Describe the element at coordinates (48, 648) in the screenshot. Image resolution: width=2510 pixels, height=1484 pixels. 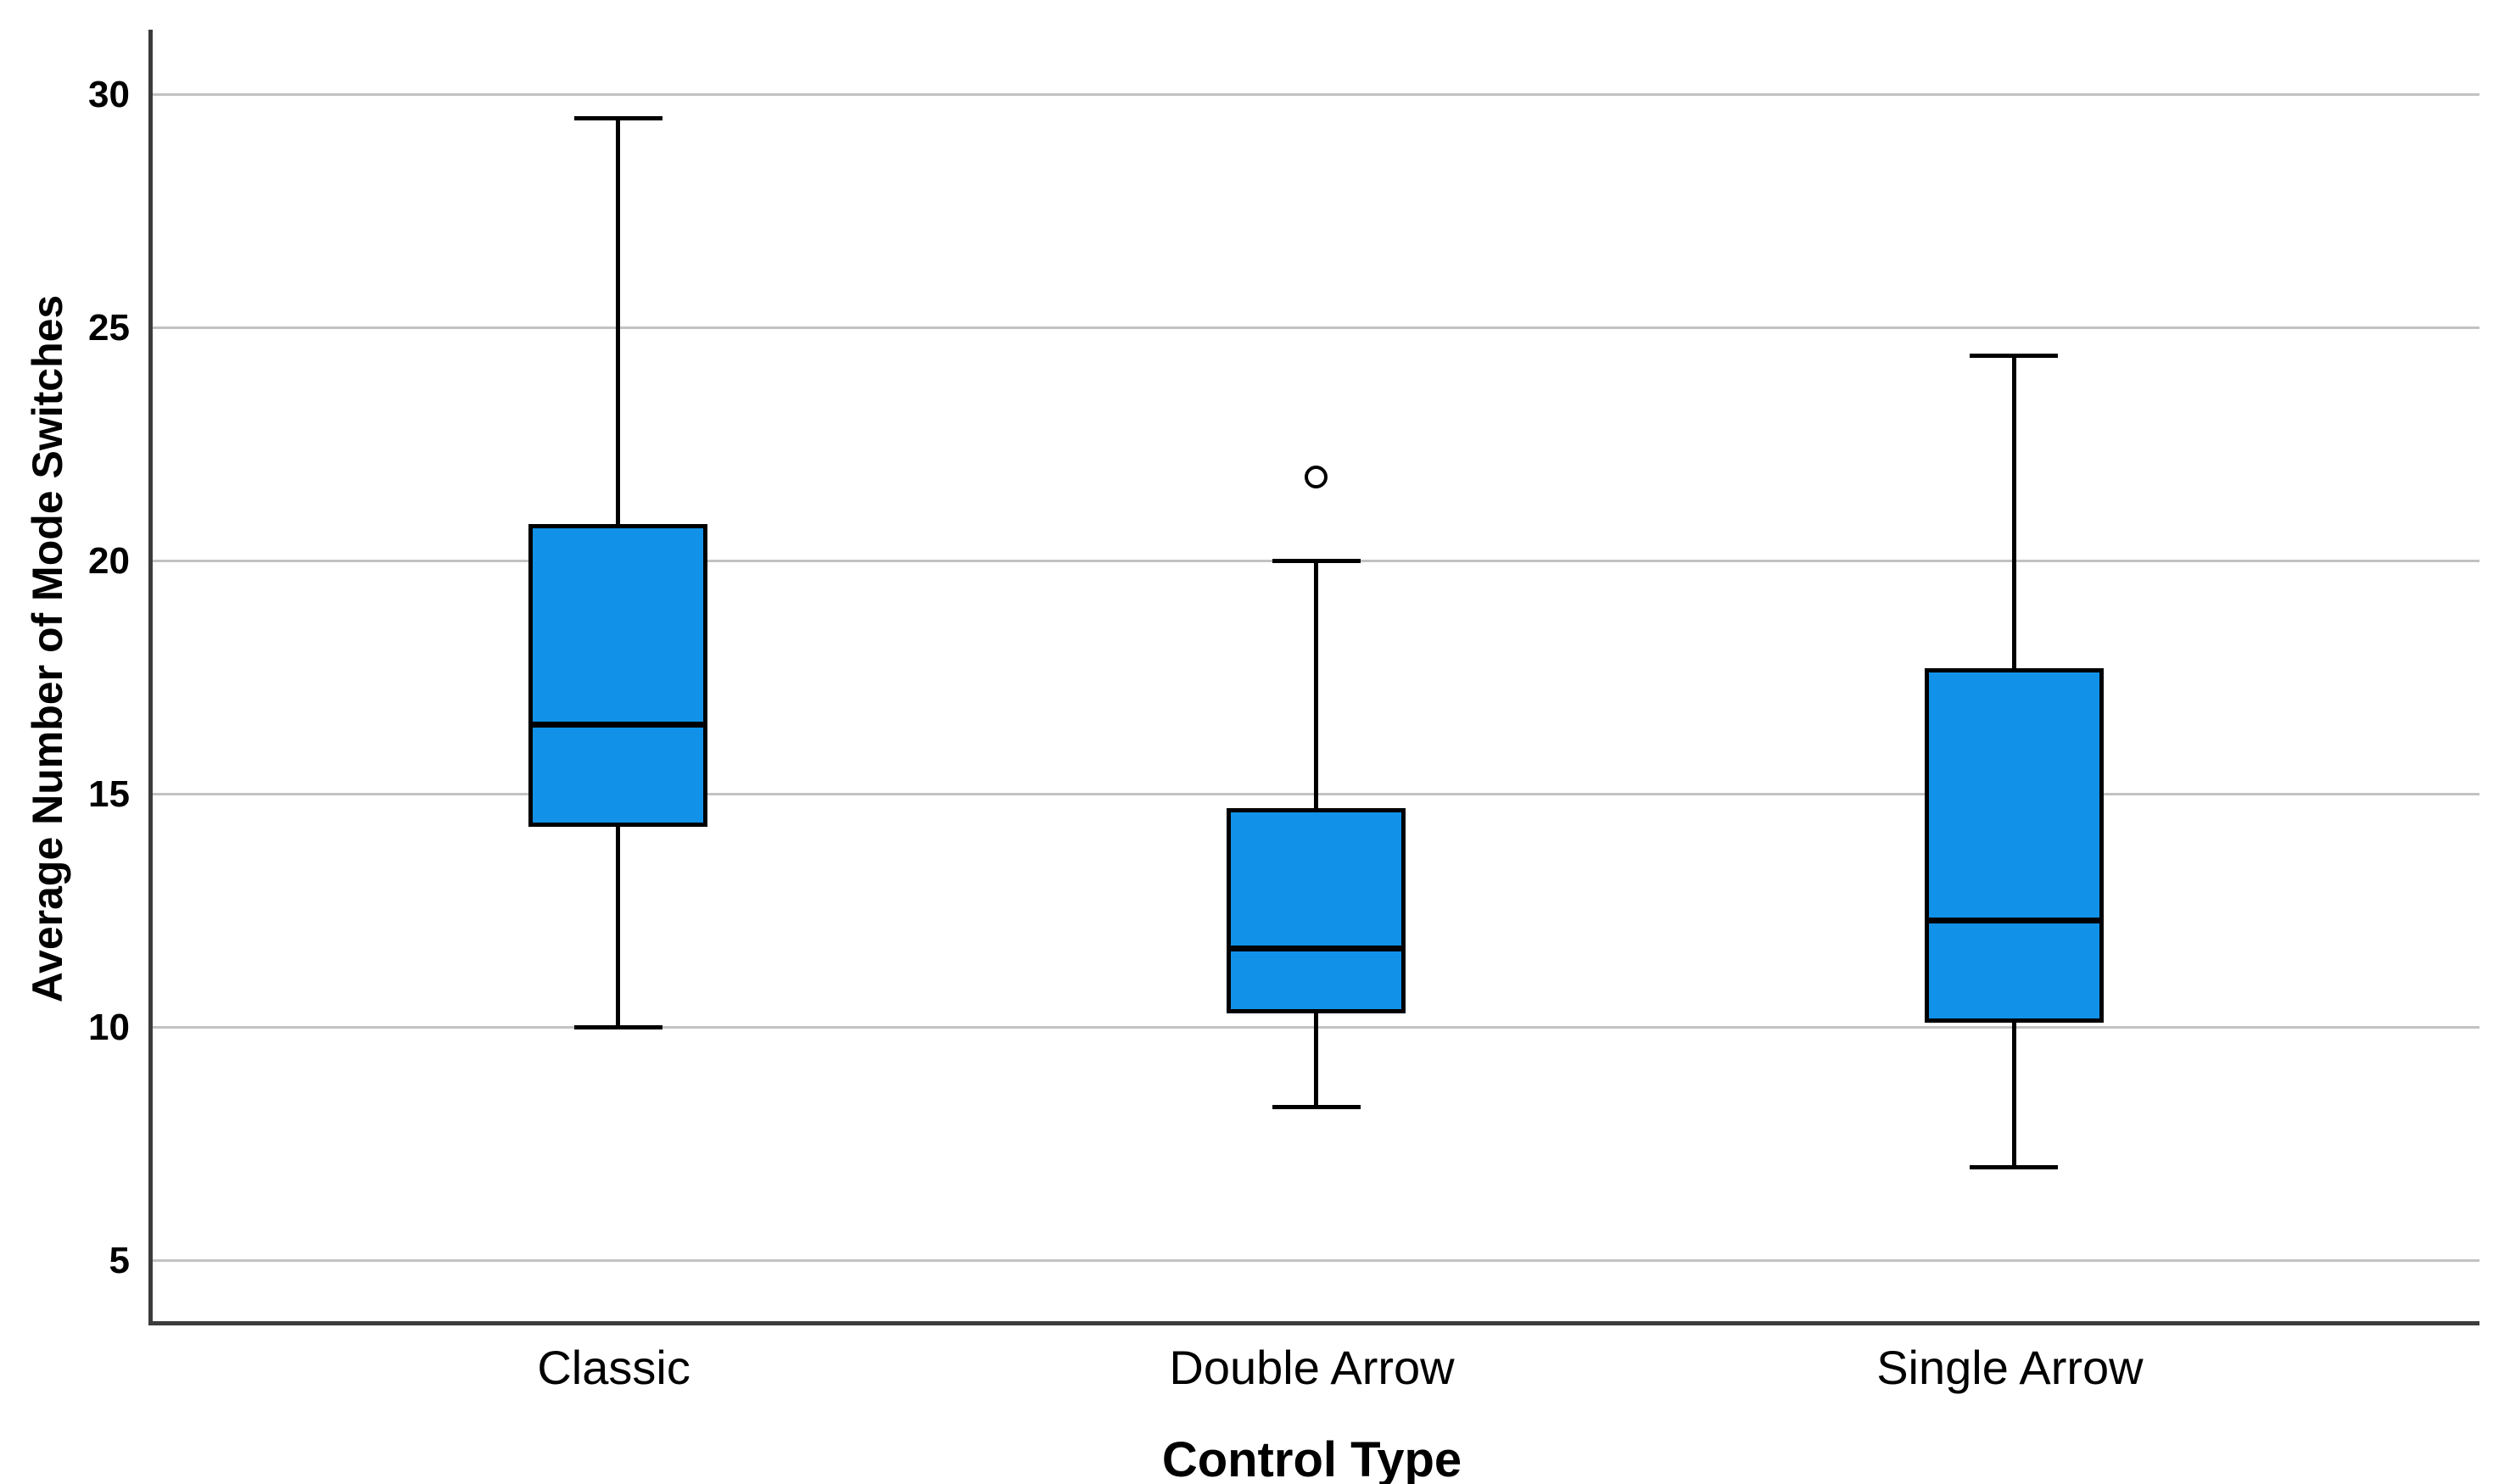
I see `y-axis-title: Average Number of Mode Switches` at that location.